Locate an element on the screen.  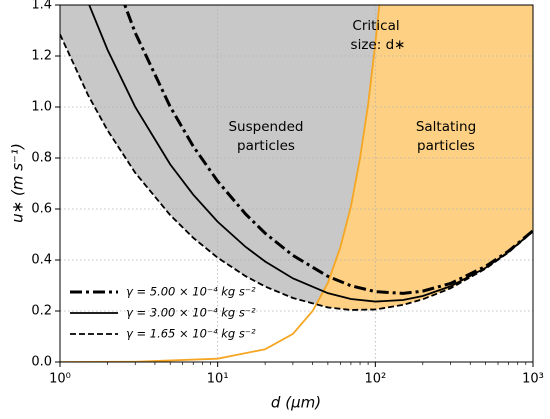
annotation: Suspended is located at coordinates (265, 127).